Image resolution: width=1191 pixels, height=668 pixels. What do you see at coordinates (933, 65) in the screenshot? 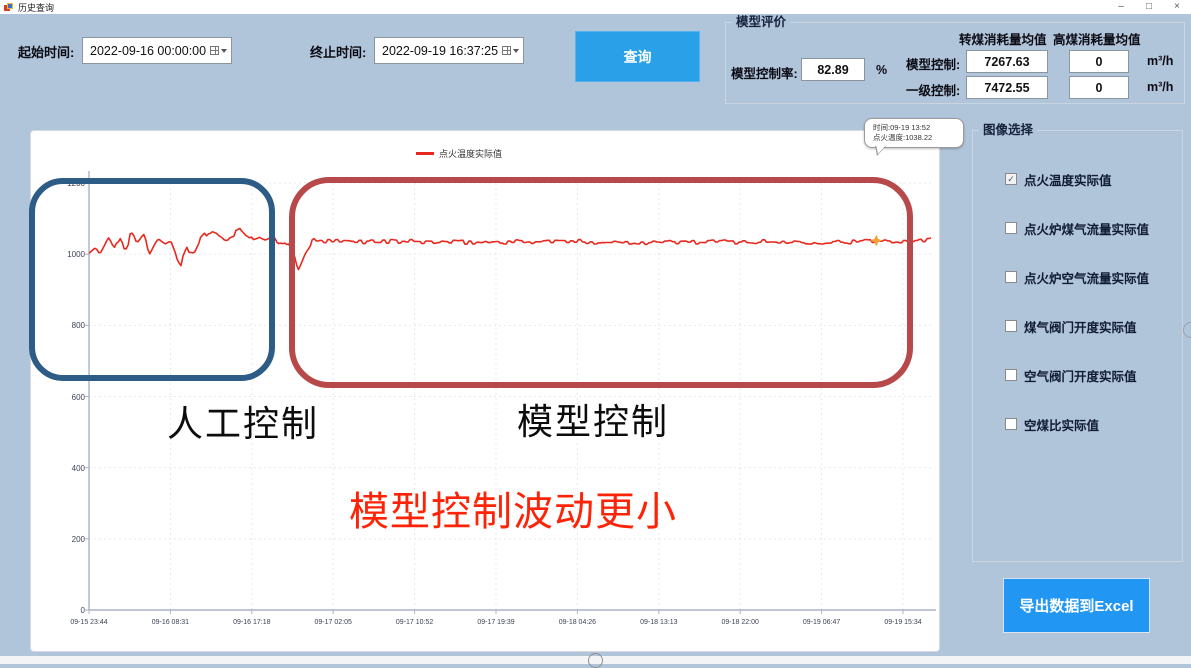
I see `model-control-row-label: 模型控制:` at bounding box center [933, 65].